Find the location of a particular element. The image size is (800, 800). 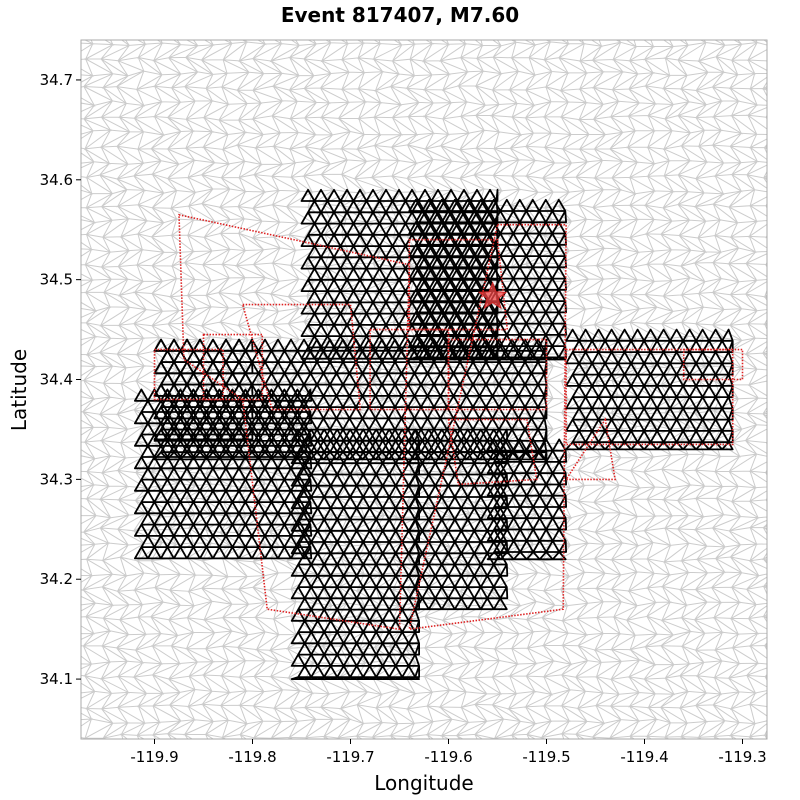

y-tick-label: 34.3 is located at coordinates (56, 479).